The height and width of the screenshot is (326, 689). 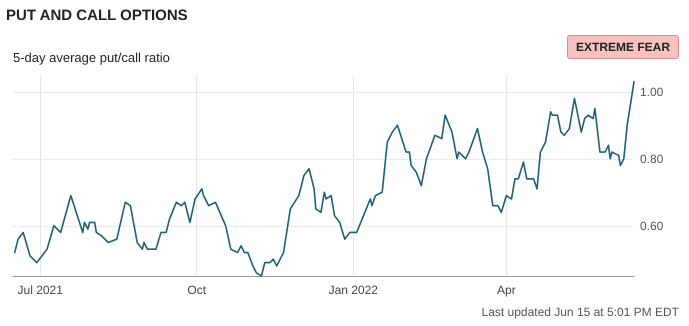 What do you see at coordinates (197, 290) in the screenshot?
I see `x-tick-label: Oct` at bounding box center [197, 290].